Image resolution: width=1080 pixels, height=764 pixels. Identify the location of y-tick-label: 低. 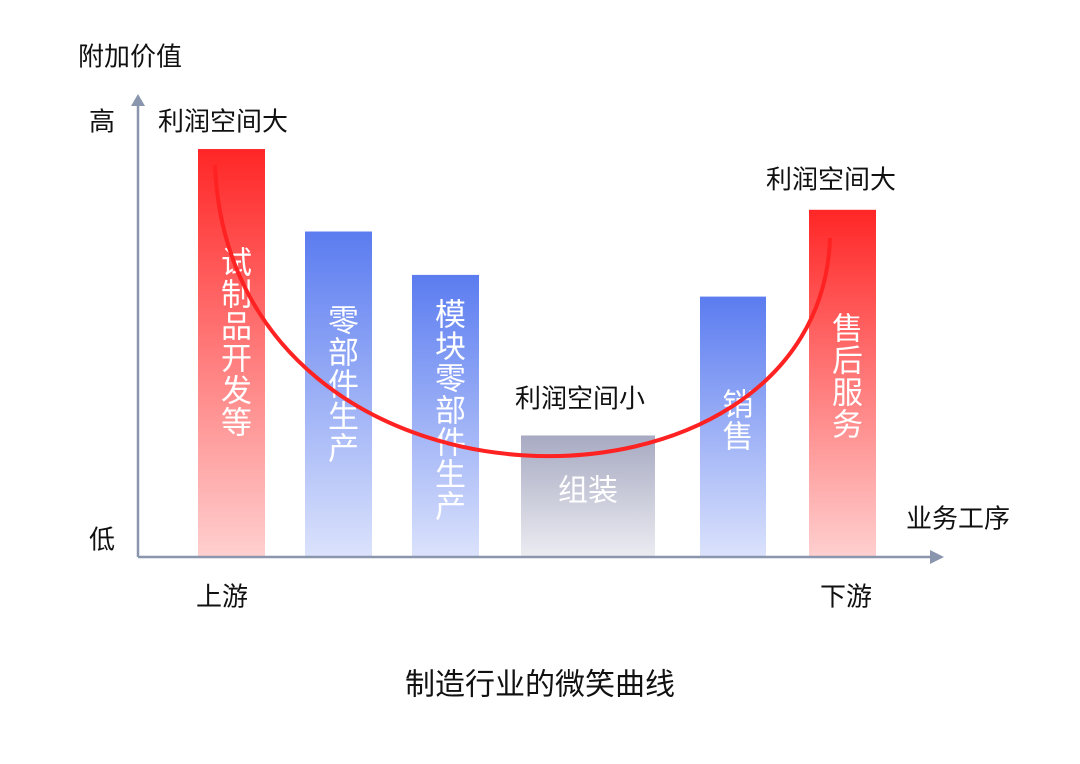
(102, 541).